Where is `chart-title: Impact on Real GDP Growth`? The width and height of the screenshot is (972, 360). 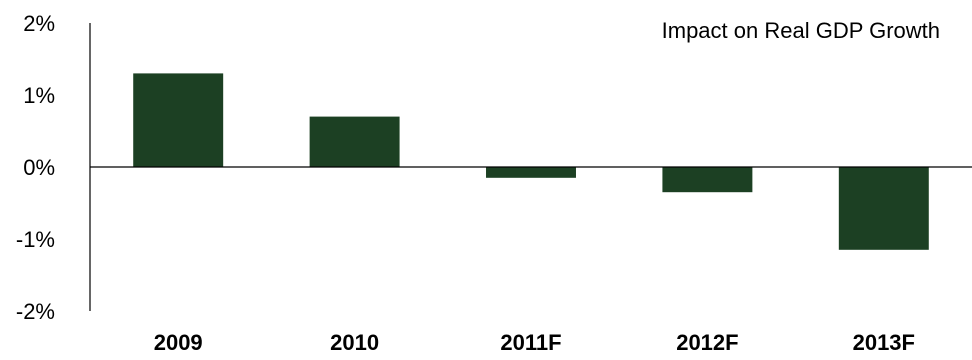 chart-title: Impact on Real GDP Growth is located at coordinates (801, 30).